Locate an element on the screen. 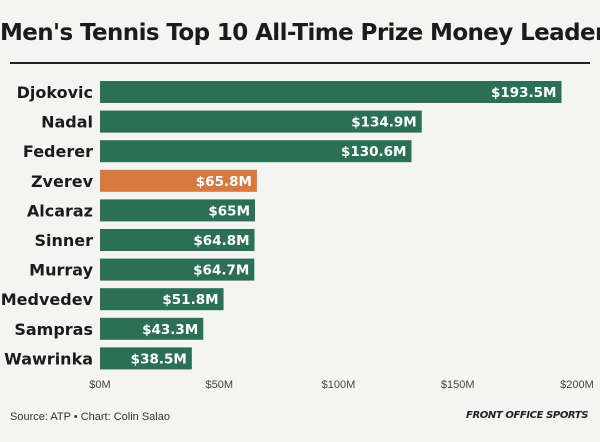 The height and width of the screenshot is (442, 600). category-label: Sampras is located at coordinates (53, 329).